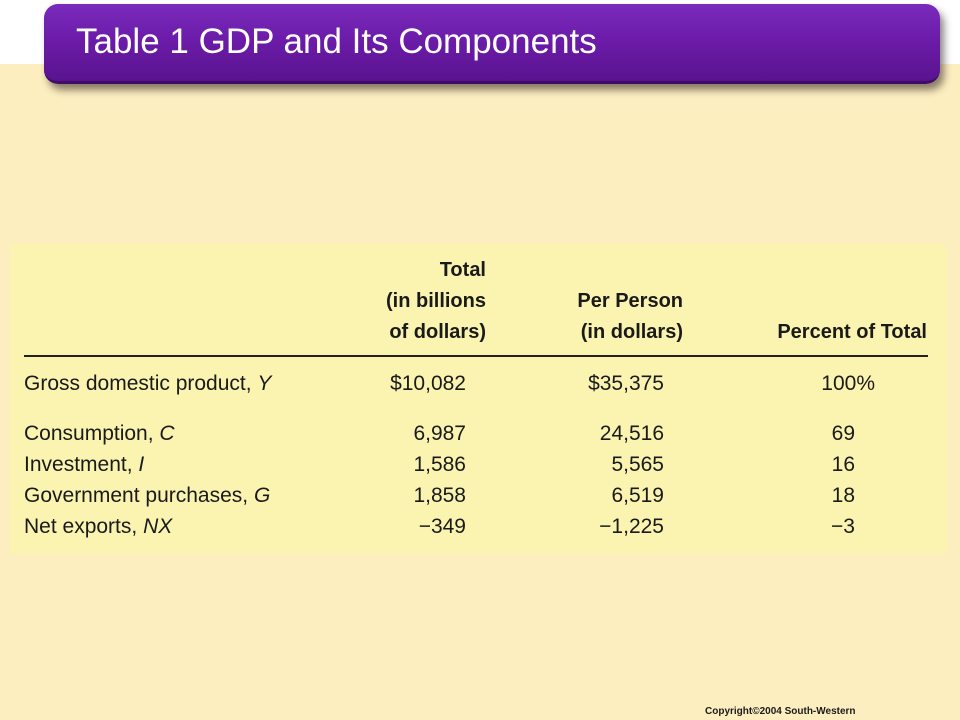 Image resolution: width=960 pixels, height=720 pixels. I want to click on row-label-text: Net exports,, so click(84, 526).